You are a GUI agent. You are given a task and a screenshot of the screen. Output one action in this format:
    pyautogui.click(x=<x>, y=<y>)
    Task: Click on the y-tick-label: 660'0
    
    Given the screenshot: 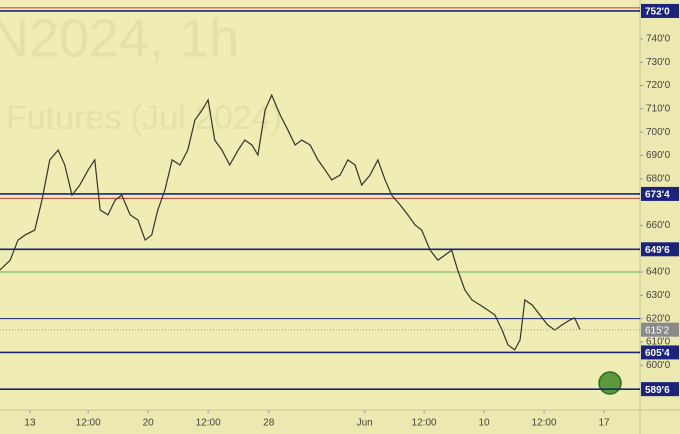 What is the action you would take?
    pyautogui.click(x=658, y=225)
    